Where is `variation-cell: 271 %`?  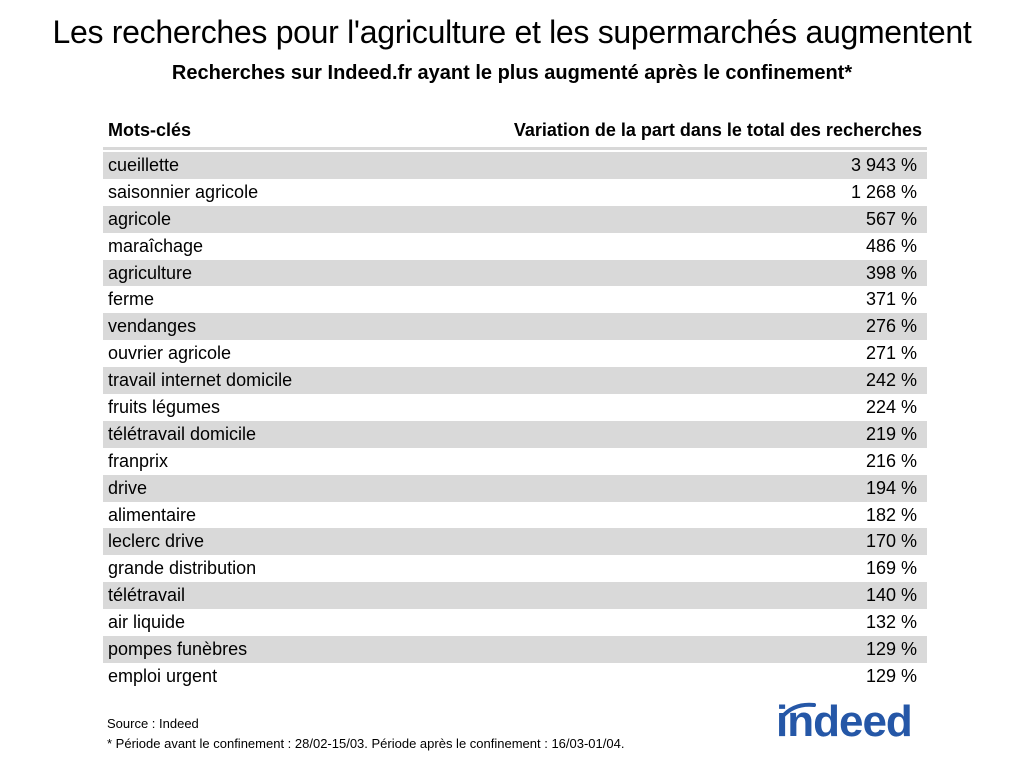 variation-cell: 271 % is located at coordinates (891, 353).